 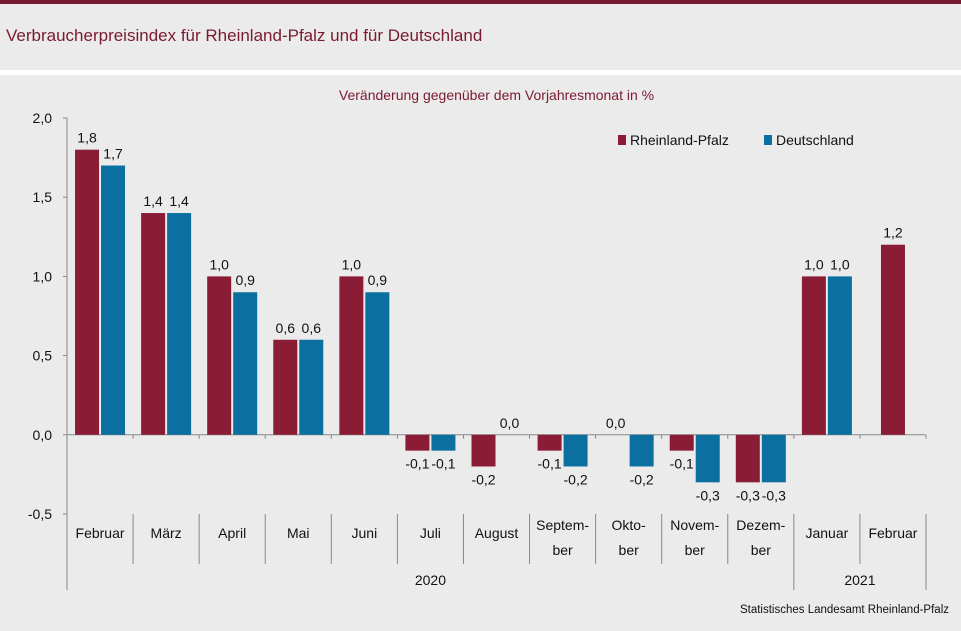 What do you see at coordinates (298, 533) in the screenshot?
I see `category-label: Mai` at bounding box center [298, 533].